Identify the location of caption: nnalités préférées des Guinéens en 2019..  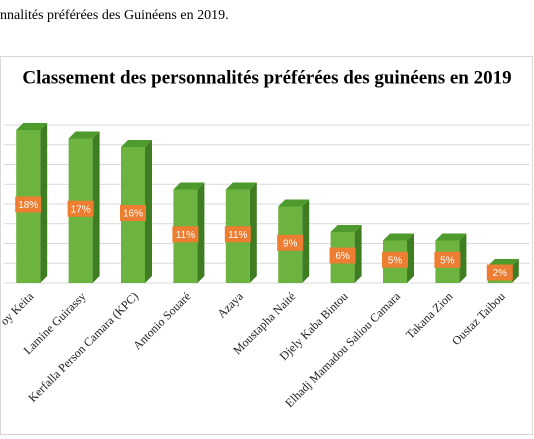
(114, 15).